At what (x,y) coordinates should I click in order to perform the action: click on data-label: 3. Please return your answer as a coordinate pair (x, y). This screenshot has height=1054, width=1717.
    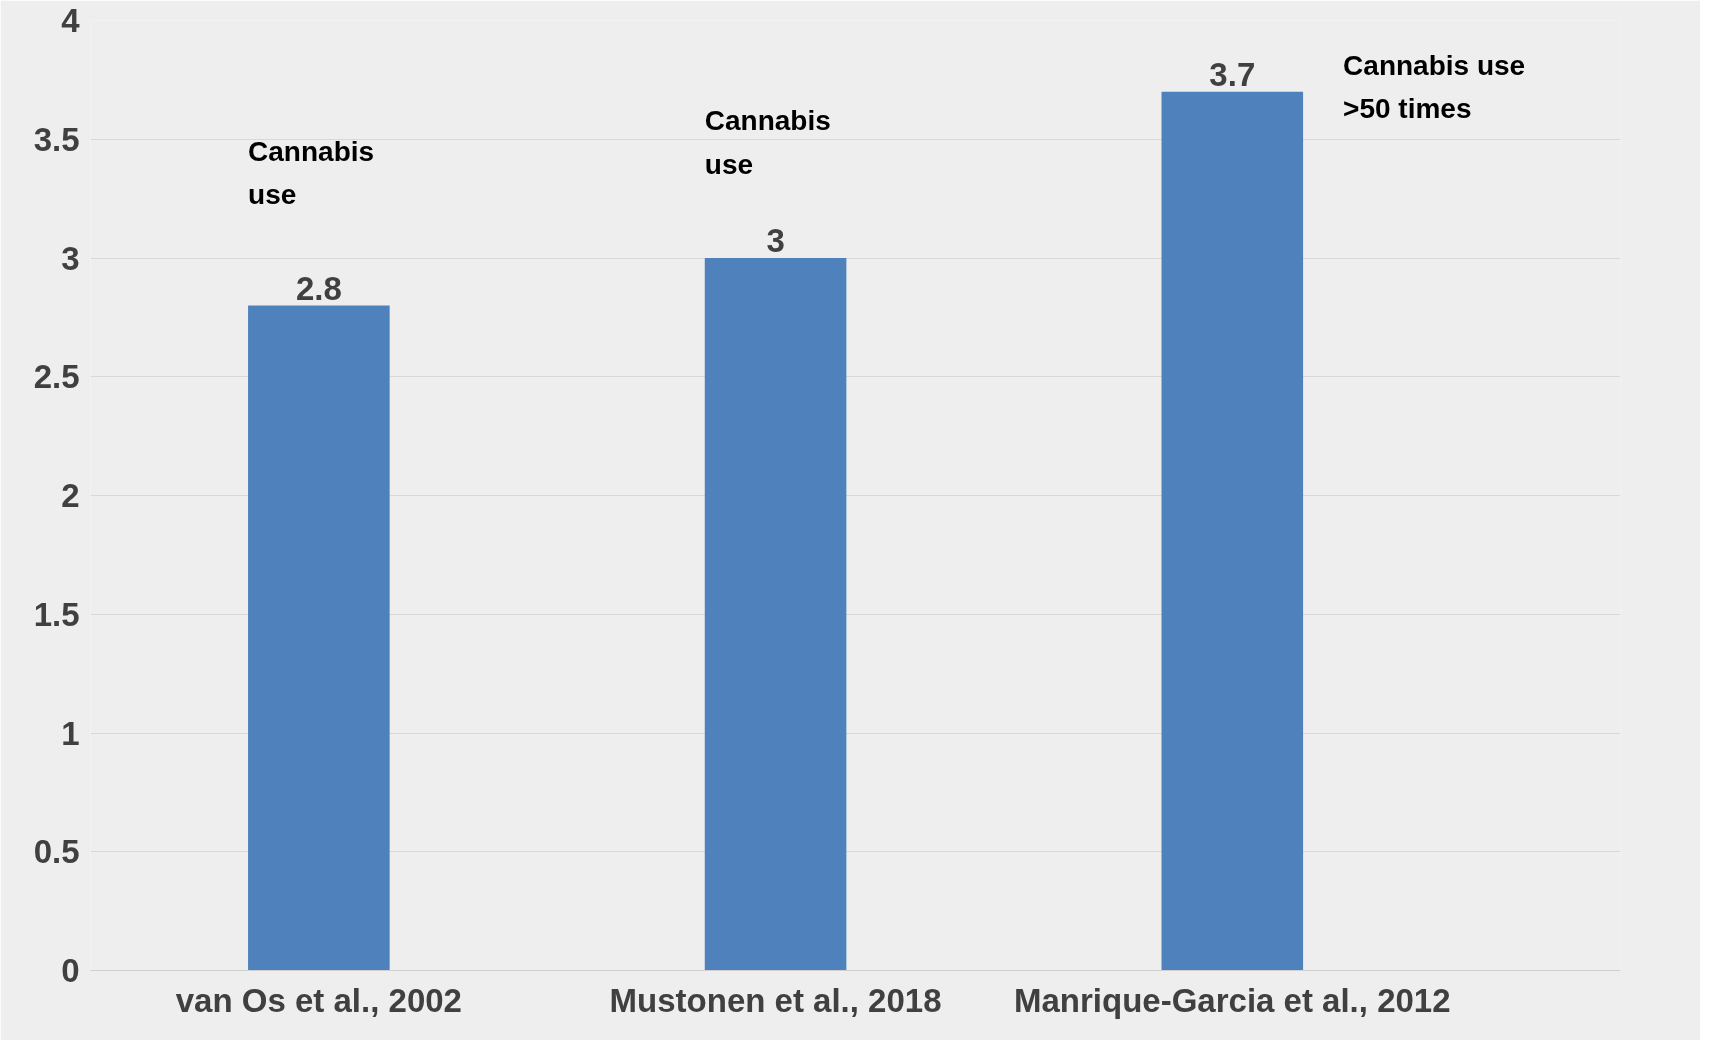
    Looking at the image, I should click on (775, 240).